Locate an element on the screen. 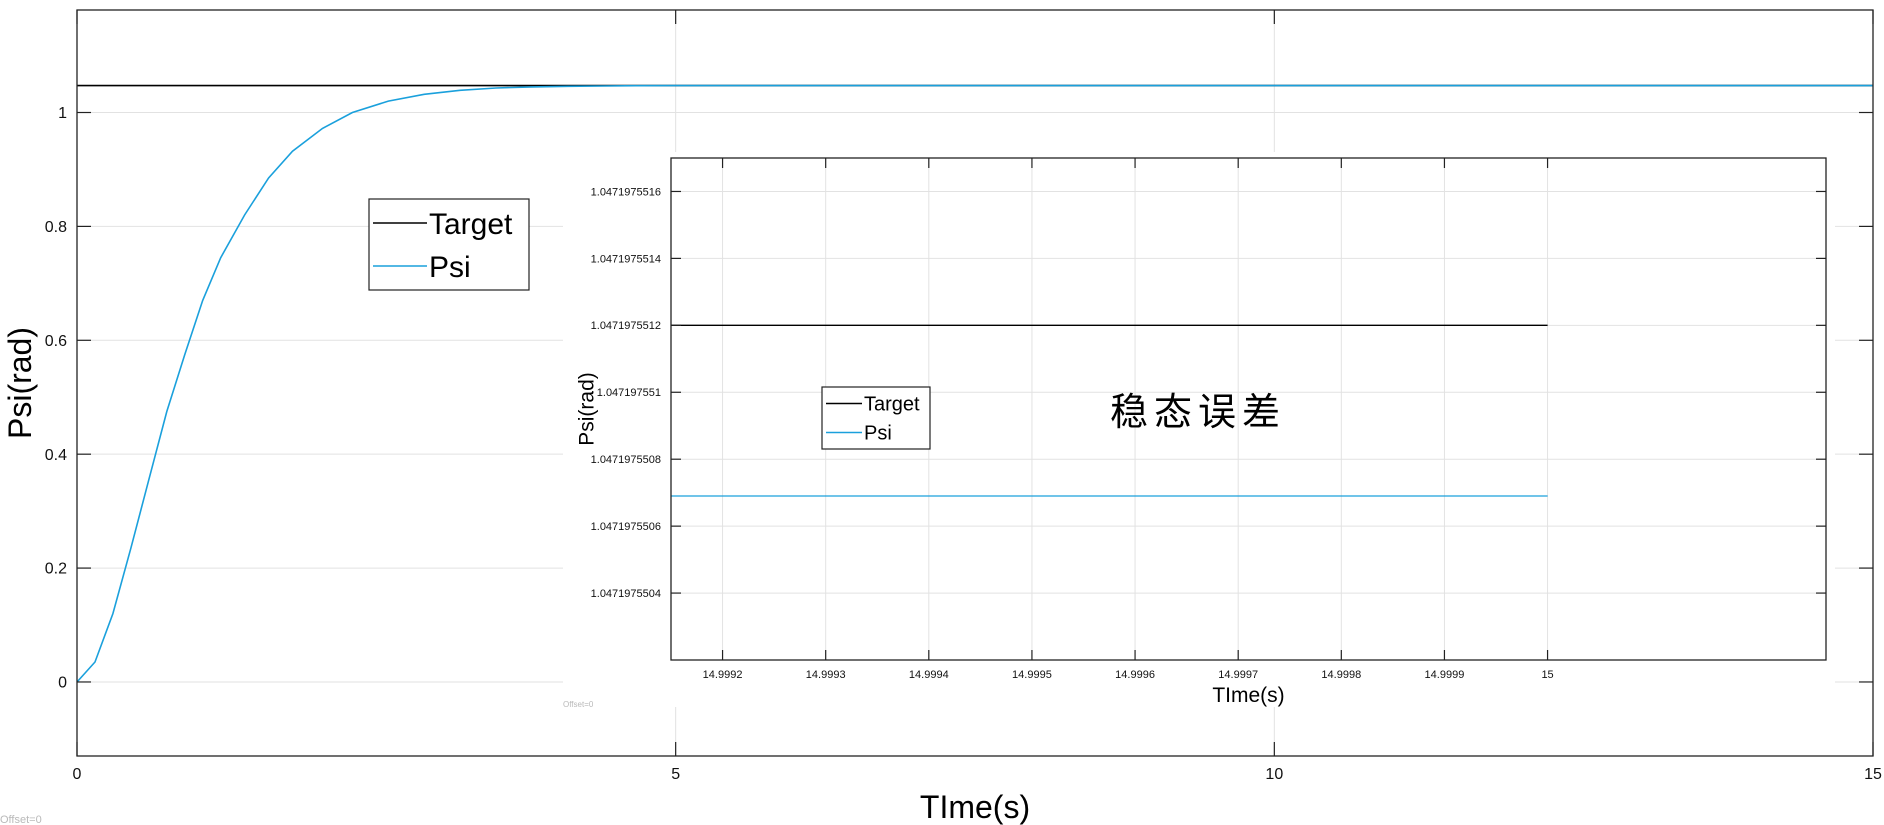 The image size is (1884, 825). inset-x-axis-label: TIme(s) is located at coordinates (1248, 695).